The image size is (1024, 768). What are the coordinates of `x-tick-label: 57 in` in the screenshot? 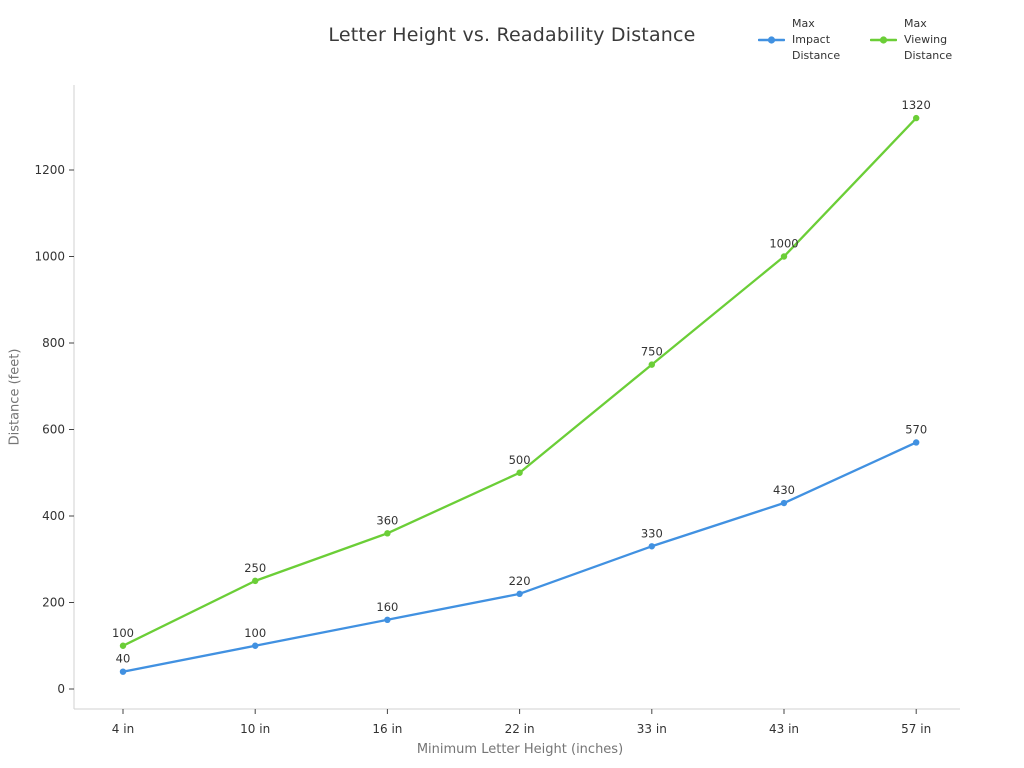 It's located at (916, 729).